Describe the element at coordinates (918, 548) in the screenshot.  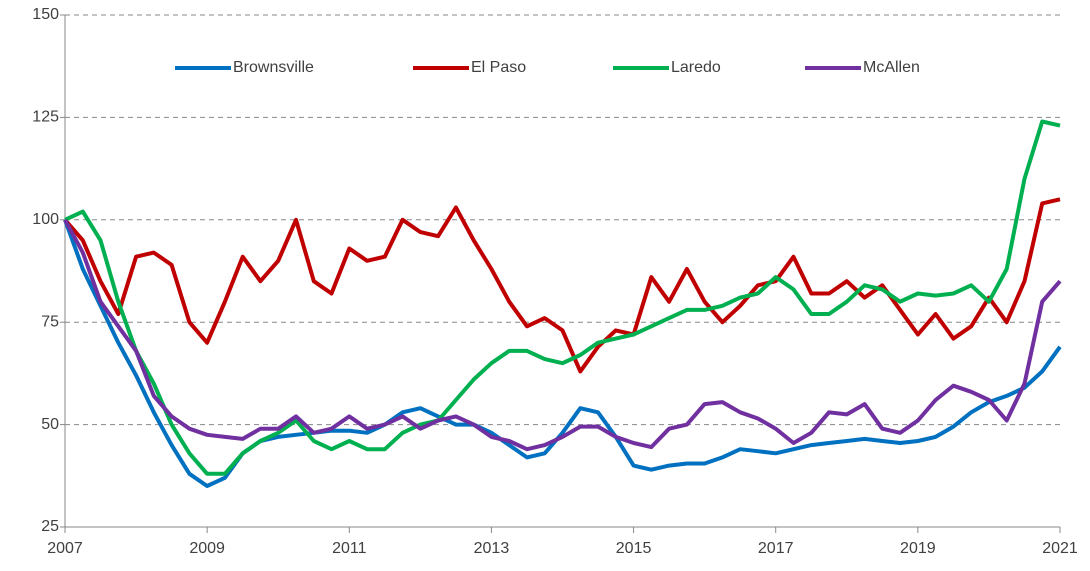
I see `x-tick-label: 2019` at that location.